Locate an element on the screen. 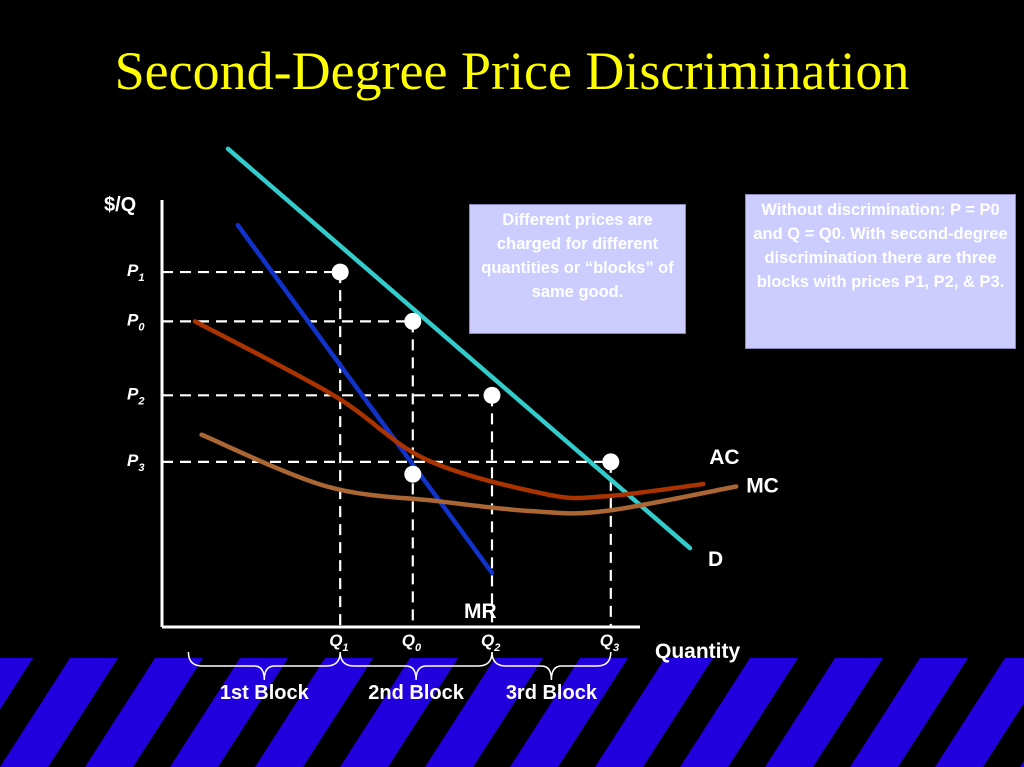 The image size is (1024, 767). y-tick-label: P1 is located at coordinates (135, 272).